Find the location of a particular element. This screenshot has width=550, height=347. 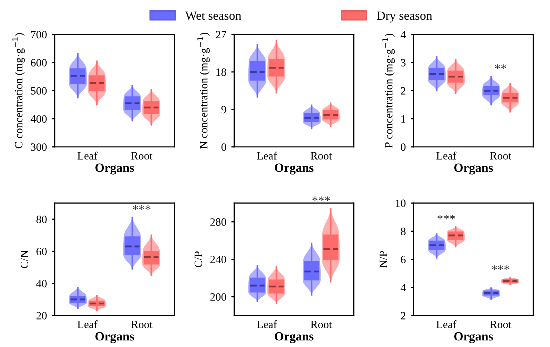

y-axis-title: P concentration (mg·g$^{−1}$) is located at coordinates (388, 91).